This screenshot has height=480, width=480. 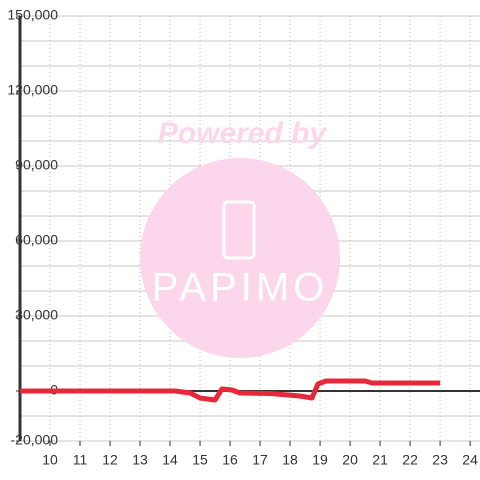 What do you see at coordinates (36, 315) in the screenshot?
I see `y-tick-label: 30,000` at bounding box center [36, 315].